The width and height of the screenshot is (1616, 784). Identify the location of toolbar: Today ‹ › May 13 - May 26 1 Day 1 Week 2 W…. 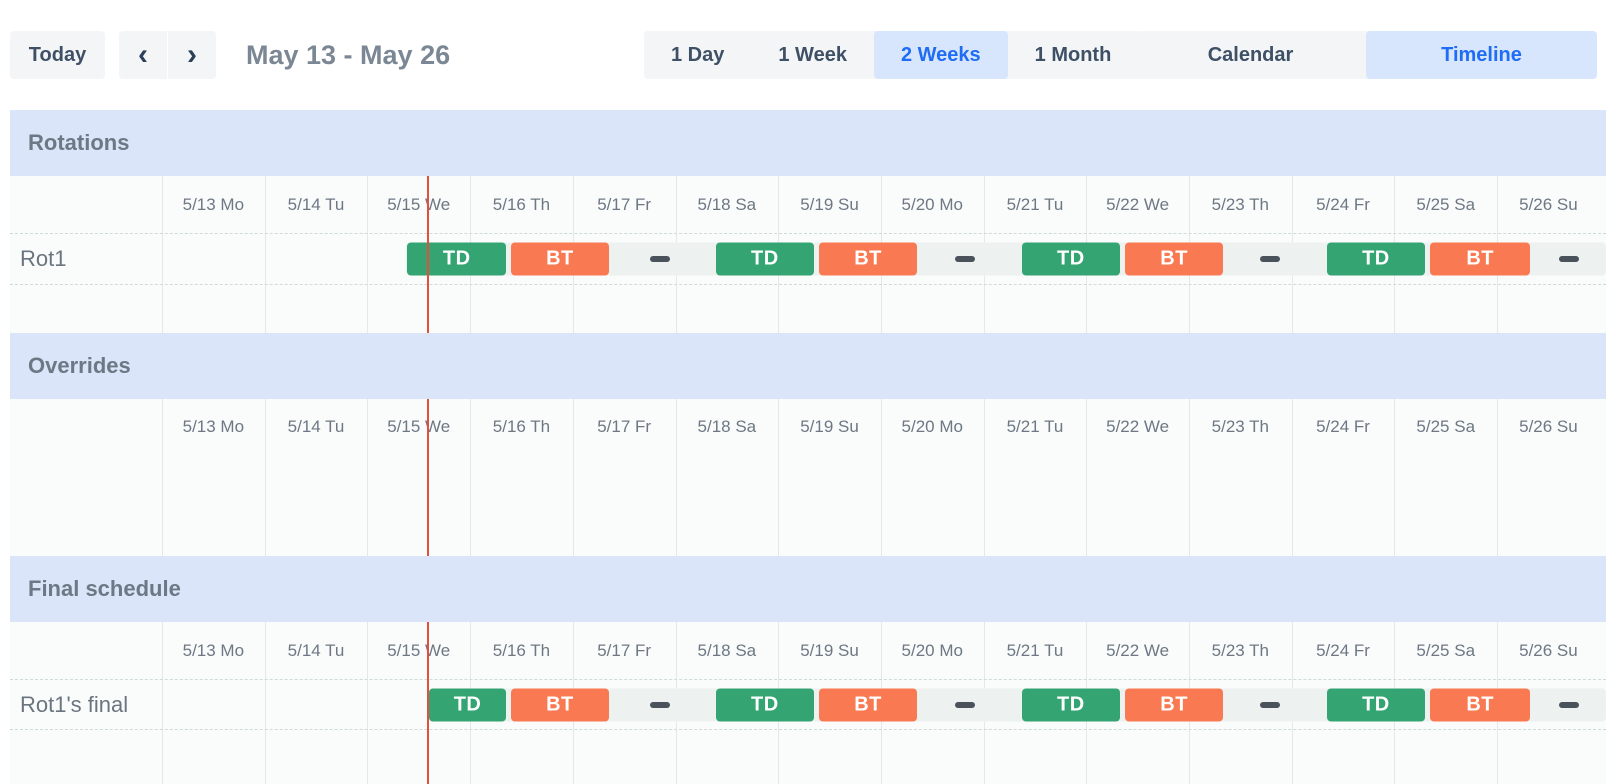
(808, 55).